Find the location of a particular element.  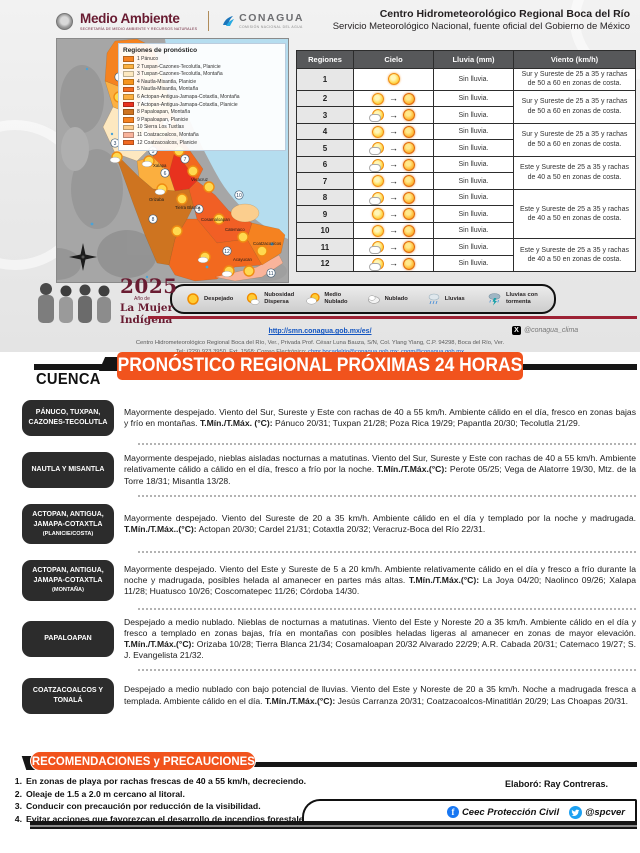

medio-ambiente-seal-icon is located at coordinates (64, 21).